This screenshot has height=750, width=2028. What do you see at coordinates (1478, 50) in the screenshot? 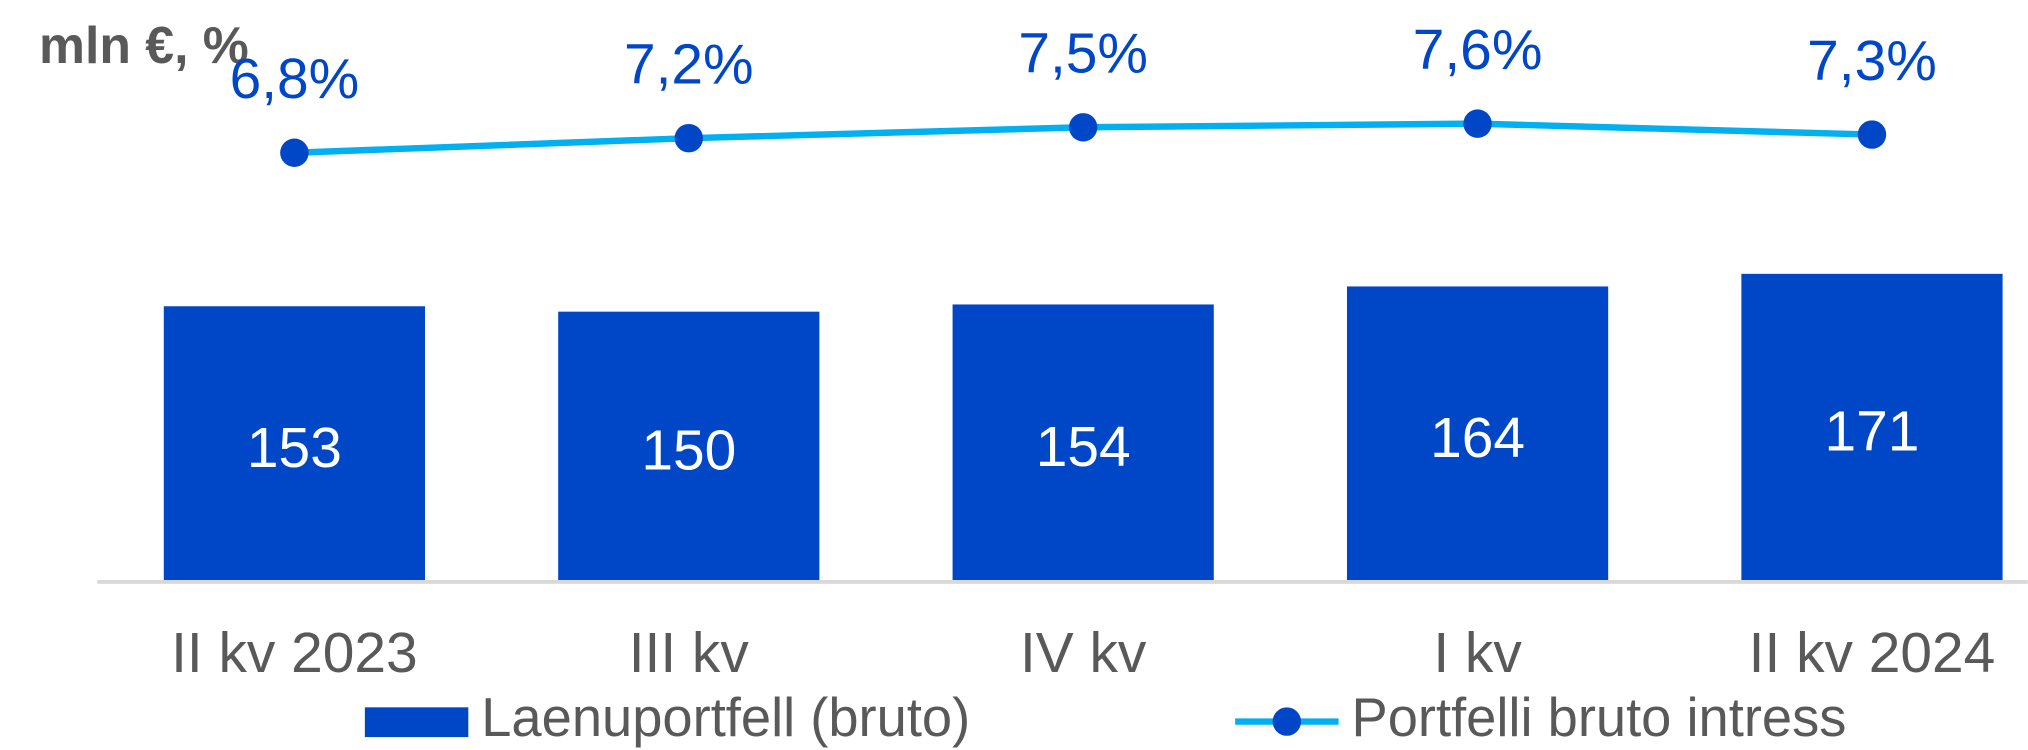
I see `line-value-label: 7,6%` at bounding box center [1478, 50].